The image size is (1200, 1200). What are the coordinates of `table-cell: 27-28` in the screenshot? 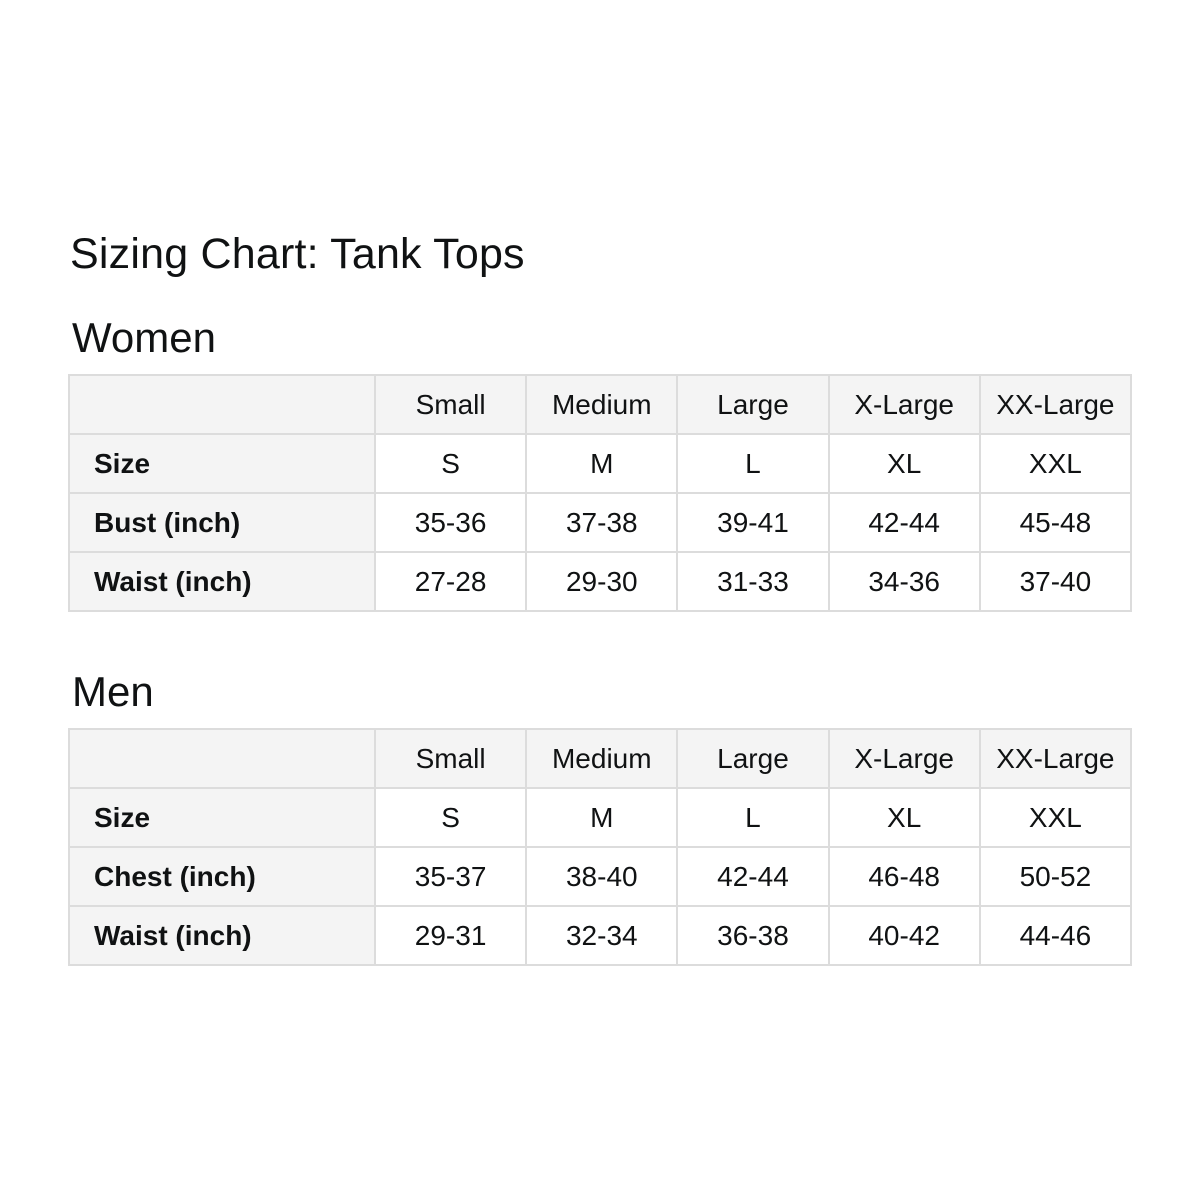 It's located at (450, 581).